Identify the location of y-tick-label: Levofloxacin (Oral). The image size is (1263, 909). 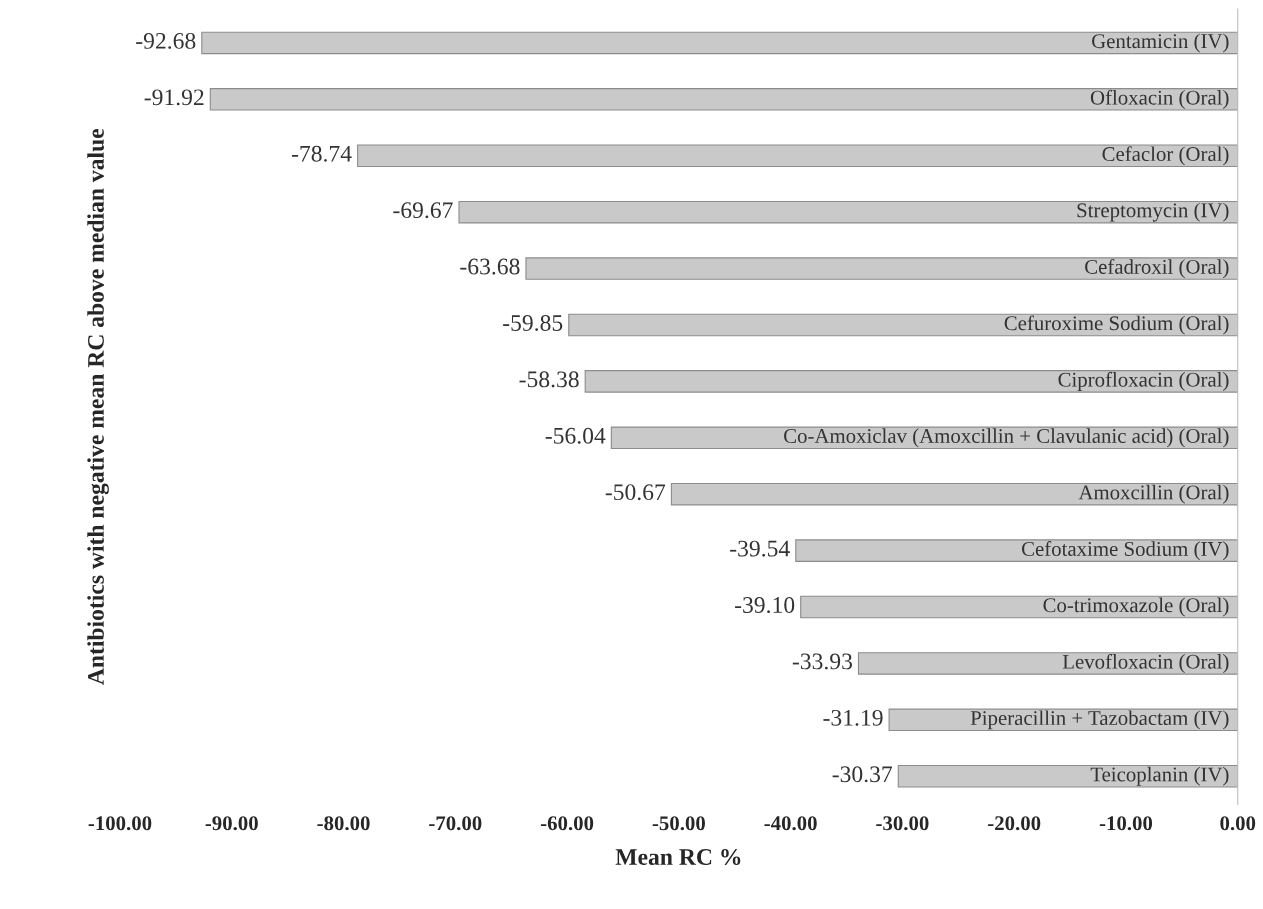
(1145, 663).